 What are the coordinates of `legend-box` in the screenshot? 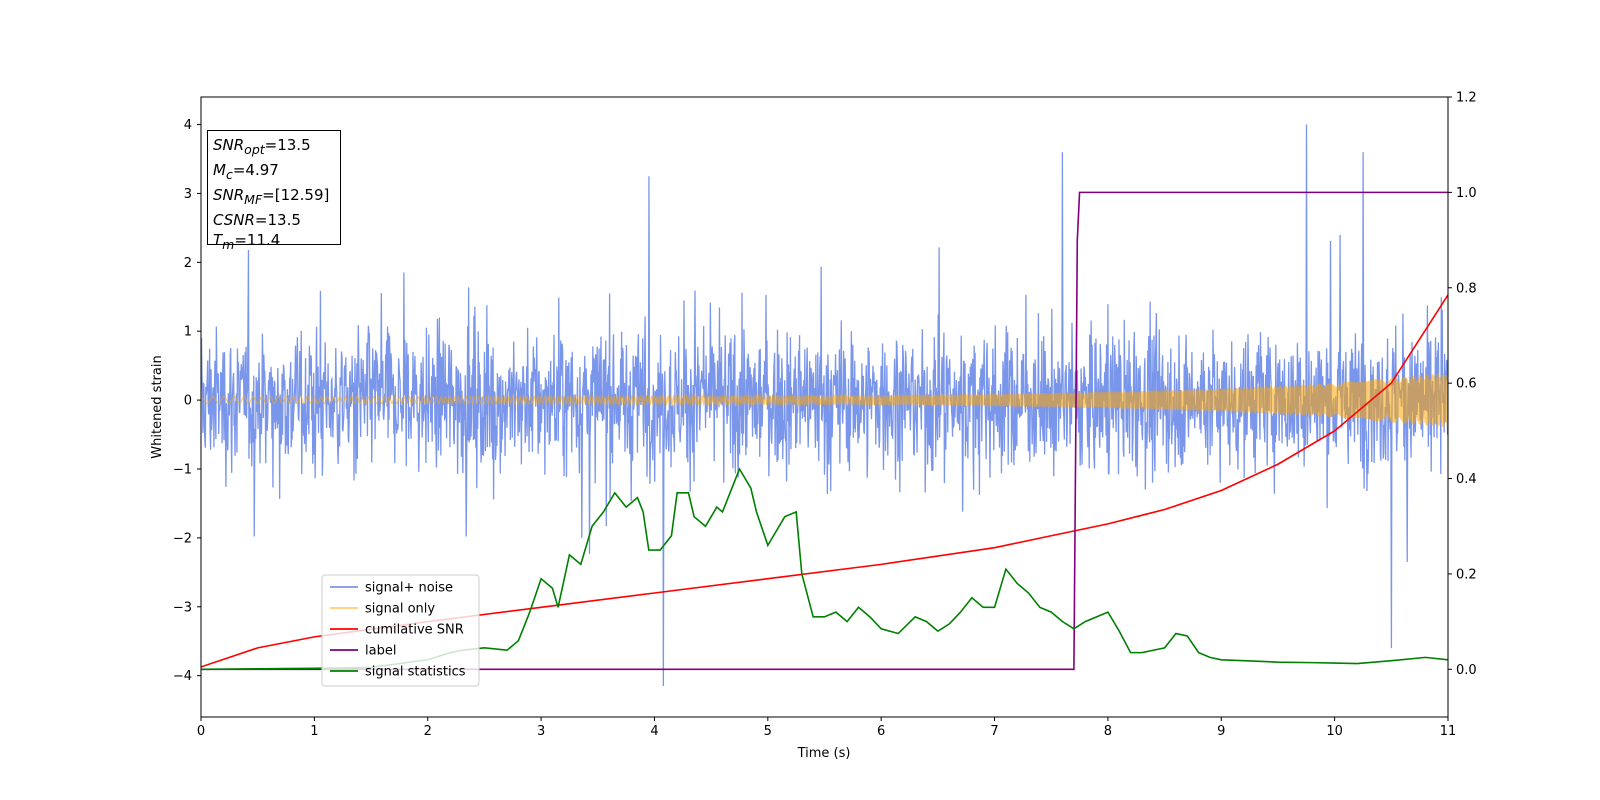 It's located at (400, 630).